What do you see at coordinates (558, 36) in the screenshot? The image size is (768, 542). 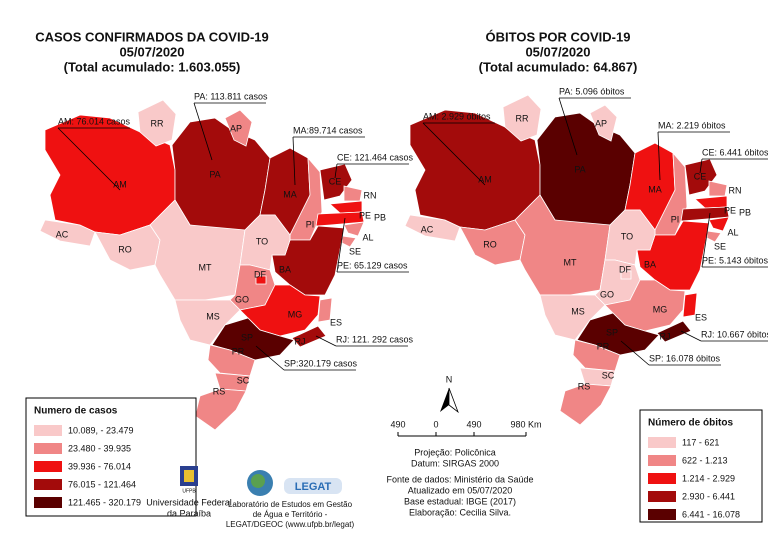 I see `map-title: ÓBITOS POR COVID-19` at bounding box center [558, 36].